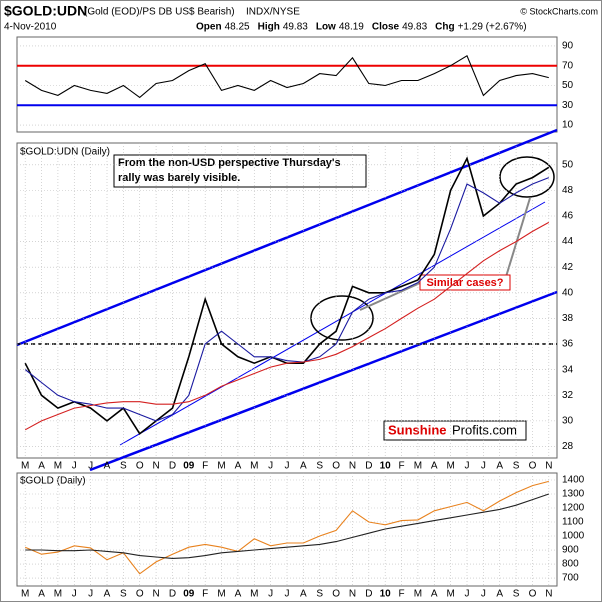  What do you see at coordinates (568, 344) in the screenshot?
I see `y-tick-label: 36` at bounding box center [568, 344].